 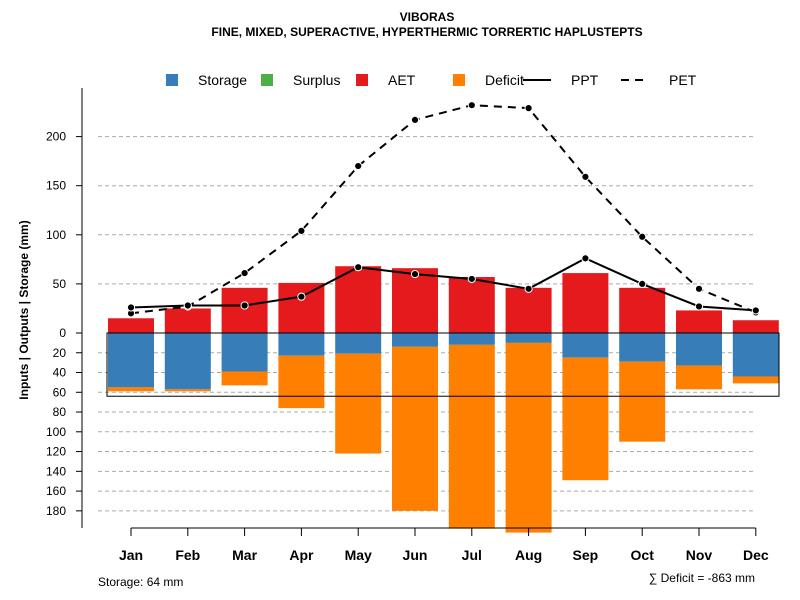 What do you see at coordinates (471, 305) in the screenshot?
I see `aet-bar-jul` at bounding box center [471, 305].